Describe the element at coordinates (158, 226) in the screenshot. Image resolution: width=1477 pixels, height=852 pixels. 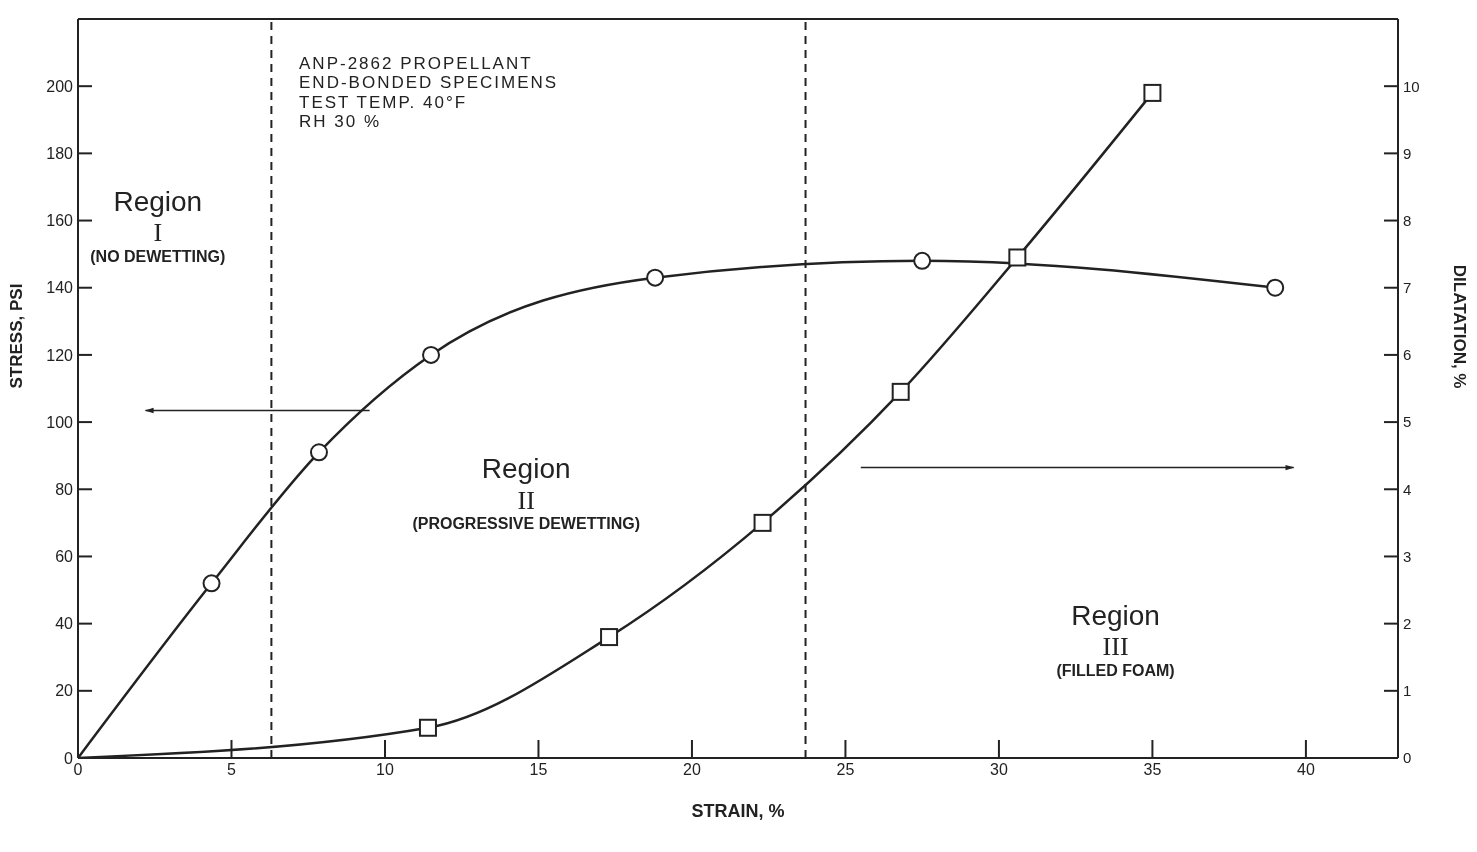
I see `annotation: Region I (NO DEWETTING)` at that location.